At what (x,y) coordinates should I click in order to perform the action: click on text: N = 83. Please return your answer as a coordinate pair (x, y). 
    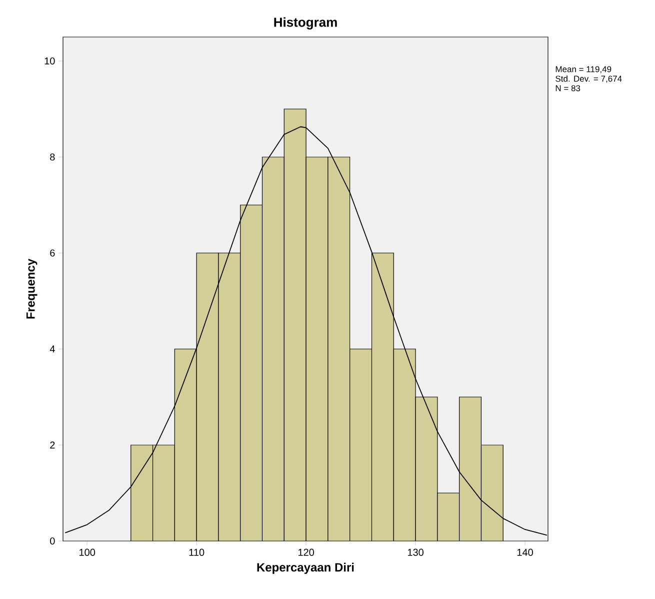
    Looking at the image, I should click on (568, 88).